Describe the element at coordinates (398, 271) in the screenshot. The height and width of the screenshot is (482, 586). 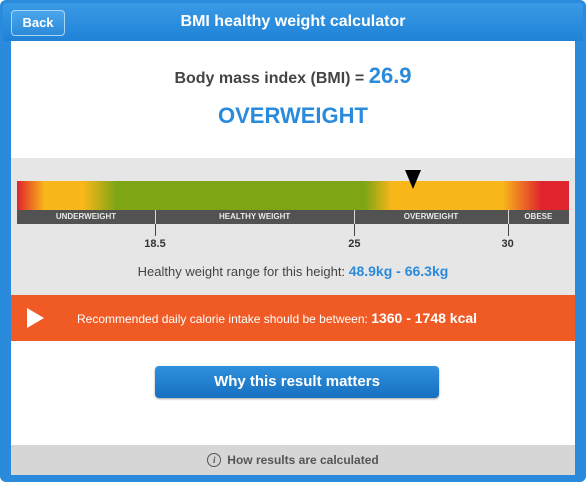
I see `healthy-range-value: 48.9kg - 66.3kg` at that location.